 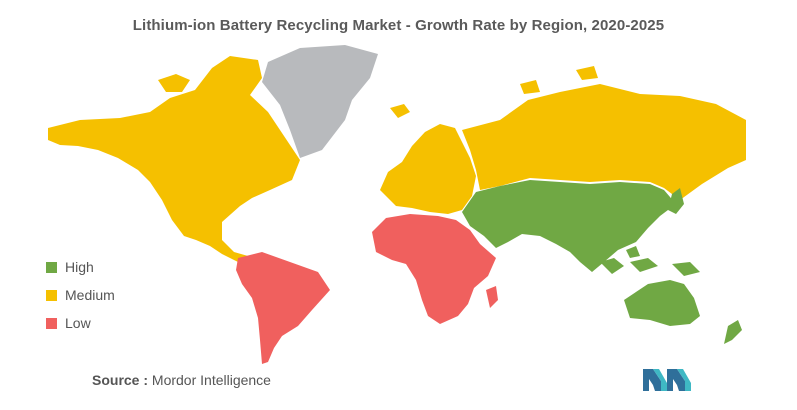 I want to click on source-label: Source :, so click(x=120, y=380).